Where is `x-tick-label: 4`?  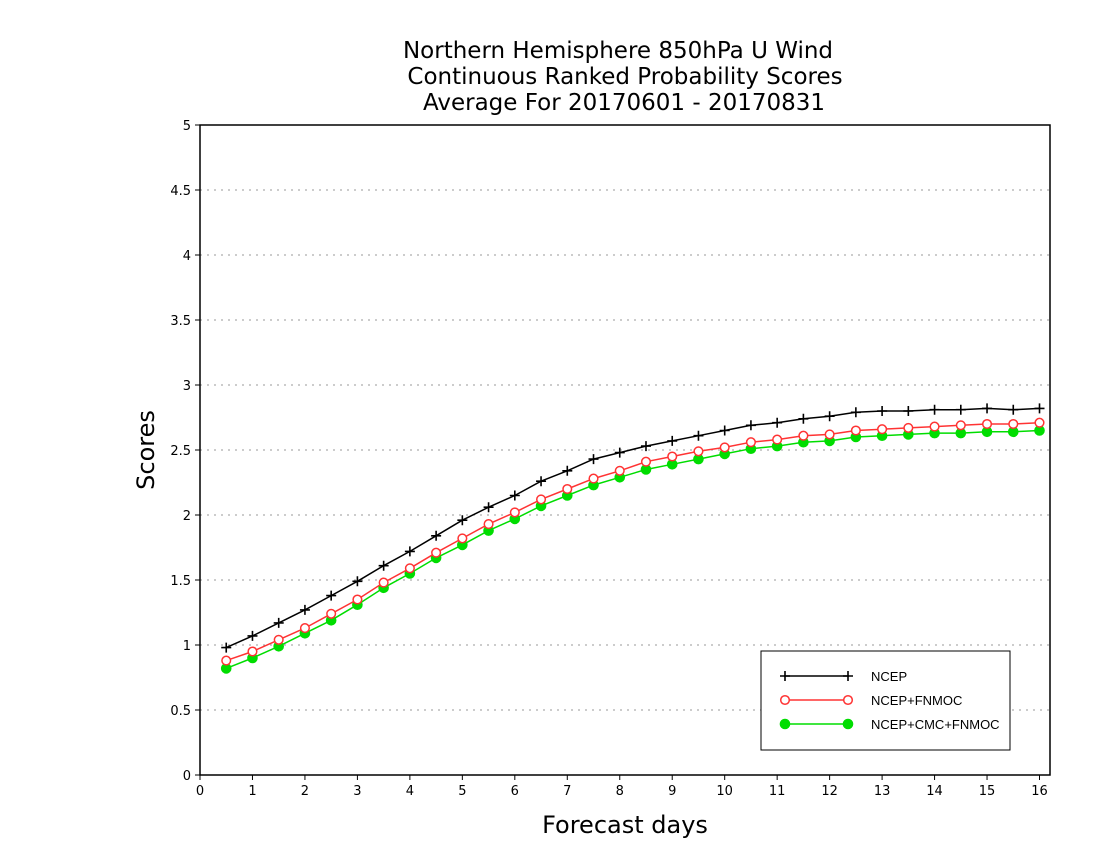 x-tick-label: 4 is located at coordinates (410, 791).